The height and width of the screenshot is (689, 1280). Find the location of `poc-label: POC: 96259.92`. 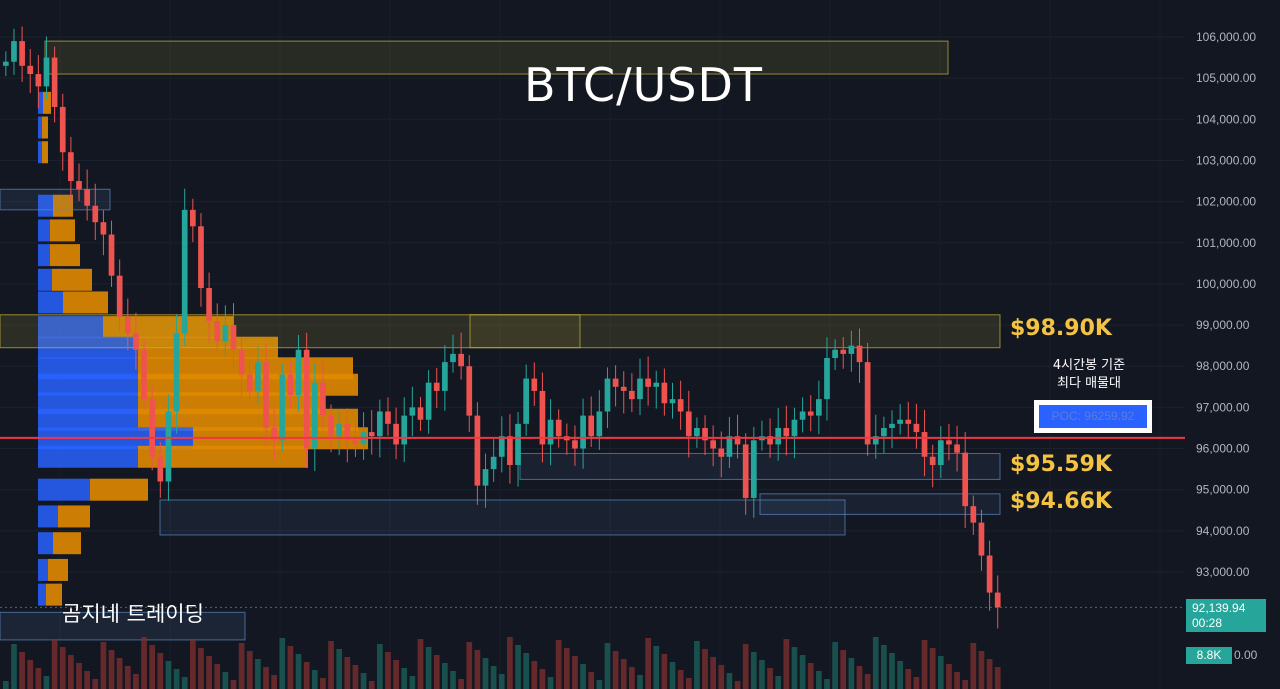

poc-label: POC: 96259.92 is located at coordinates (1093, 416).